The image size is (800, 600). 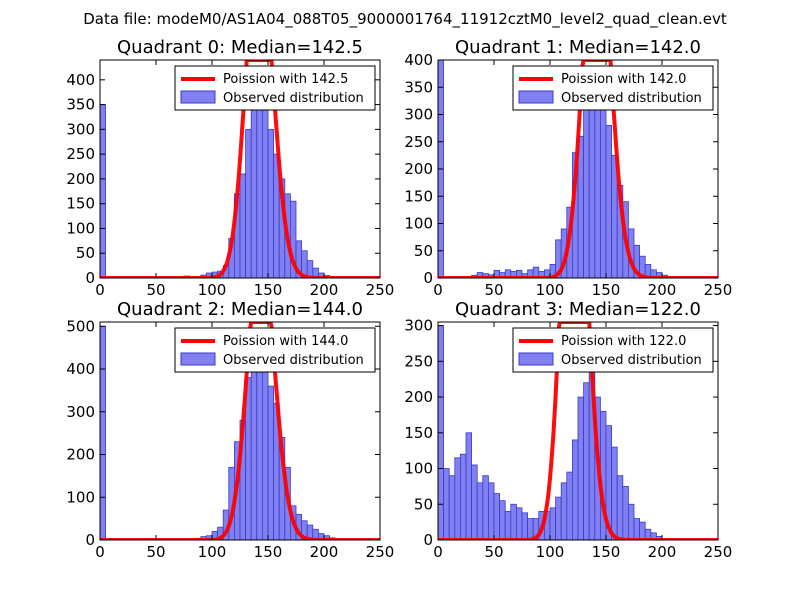 I want to click on y-tick-label: 500, so click(x=80, y=326).